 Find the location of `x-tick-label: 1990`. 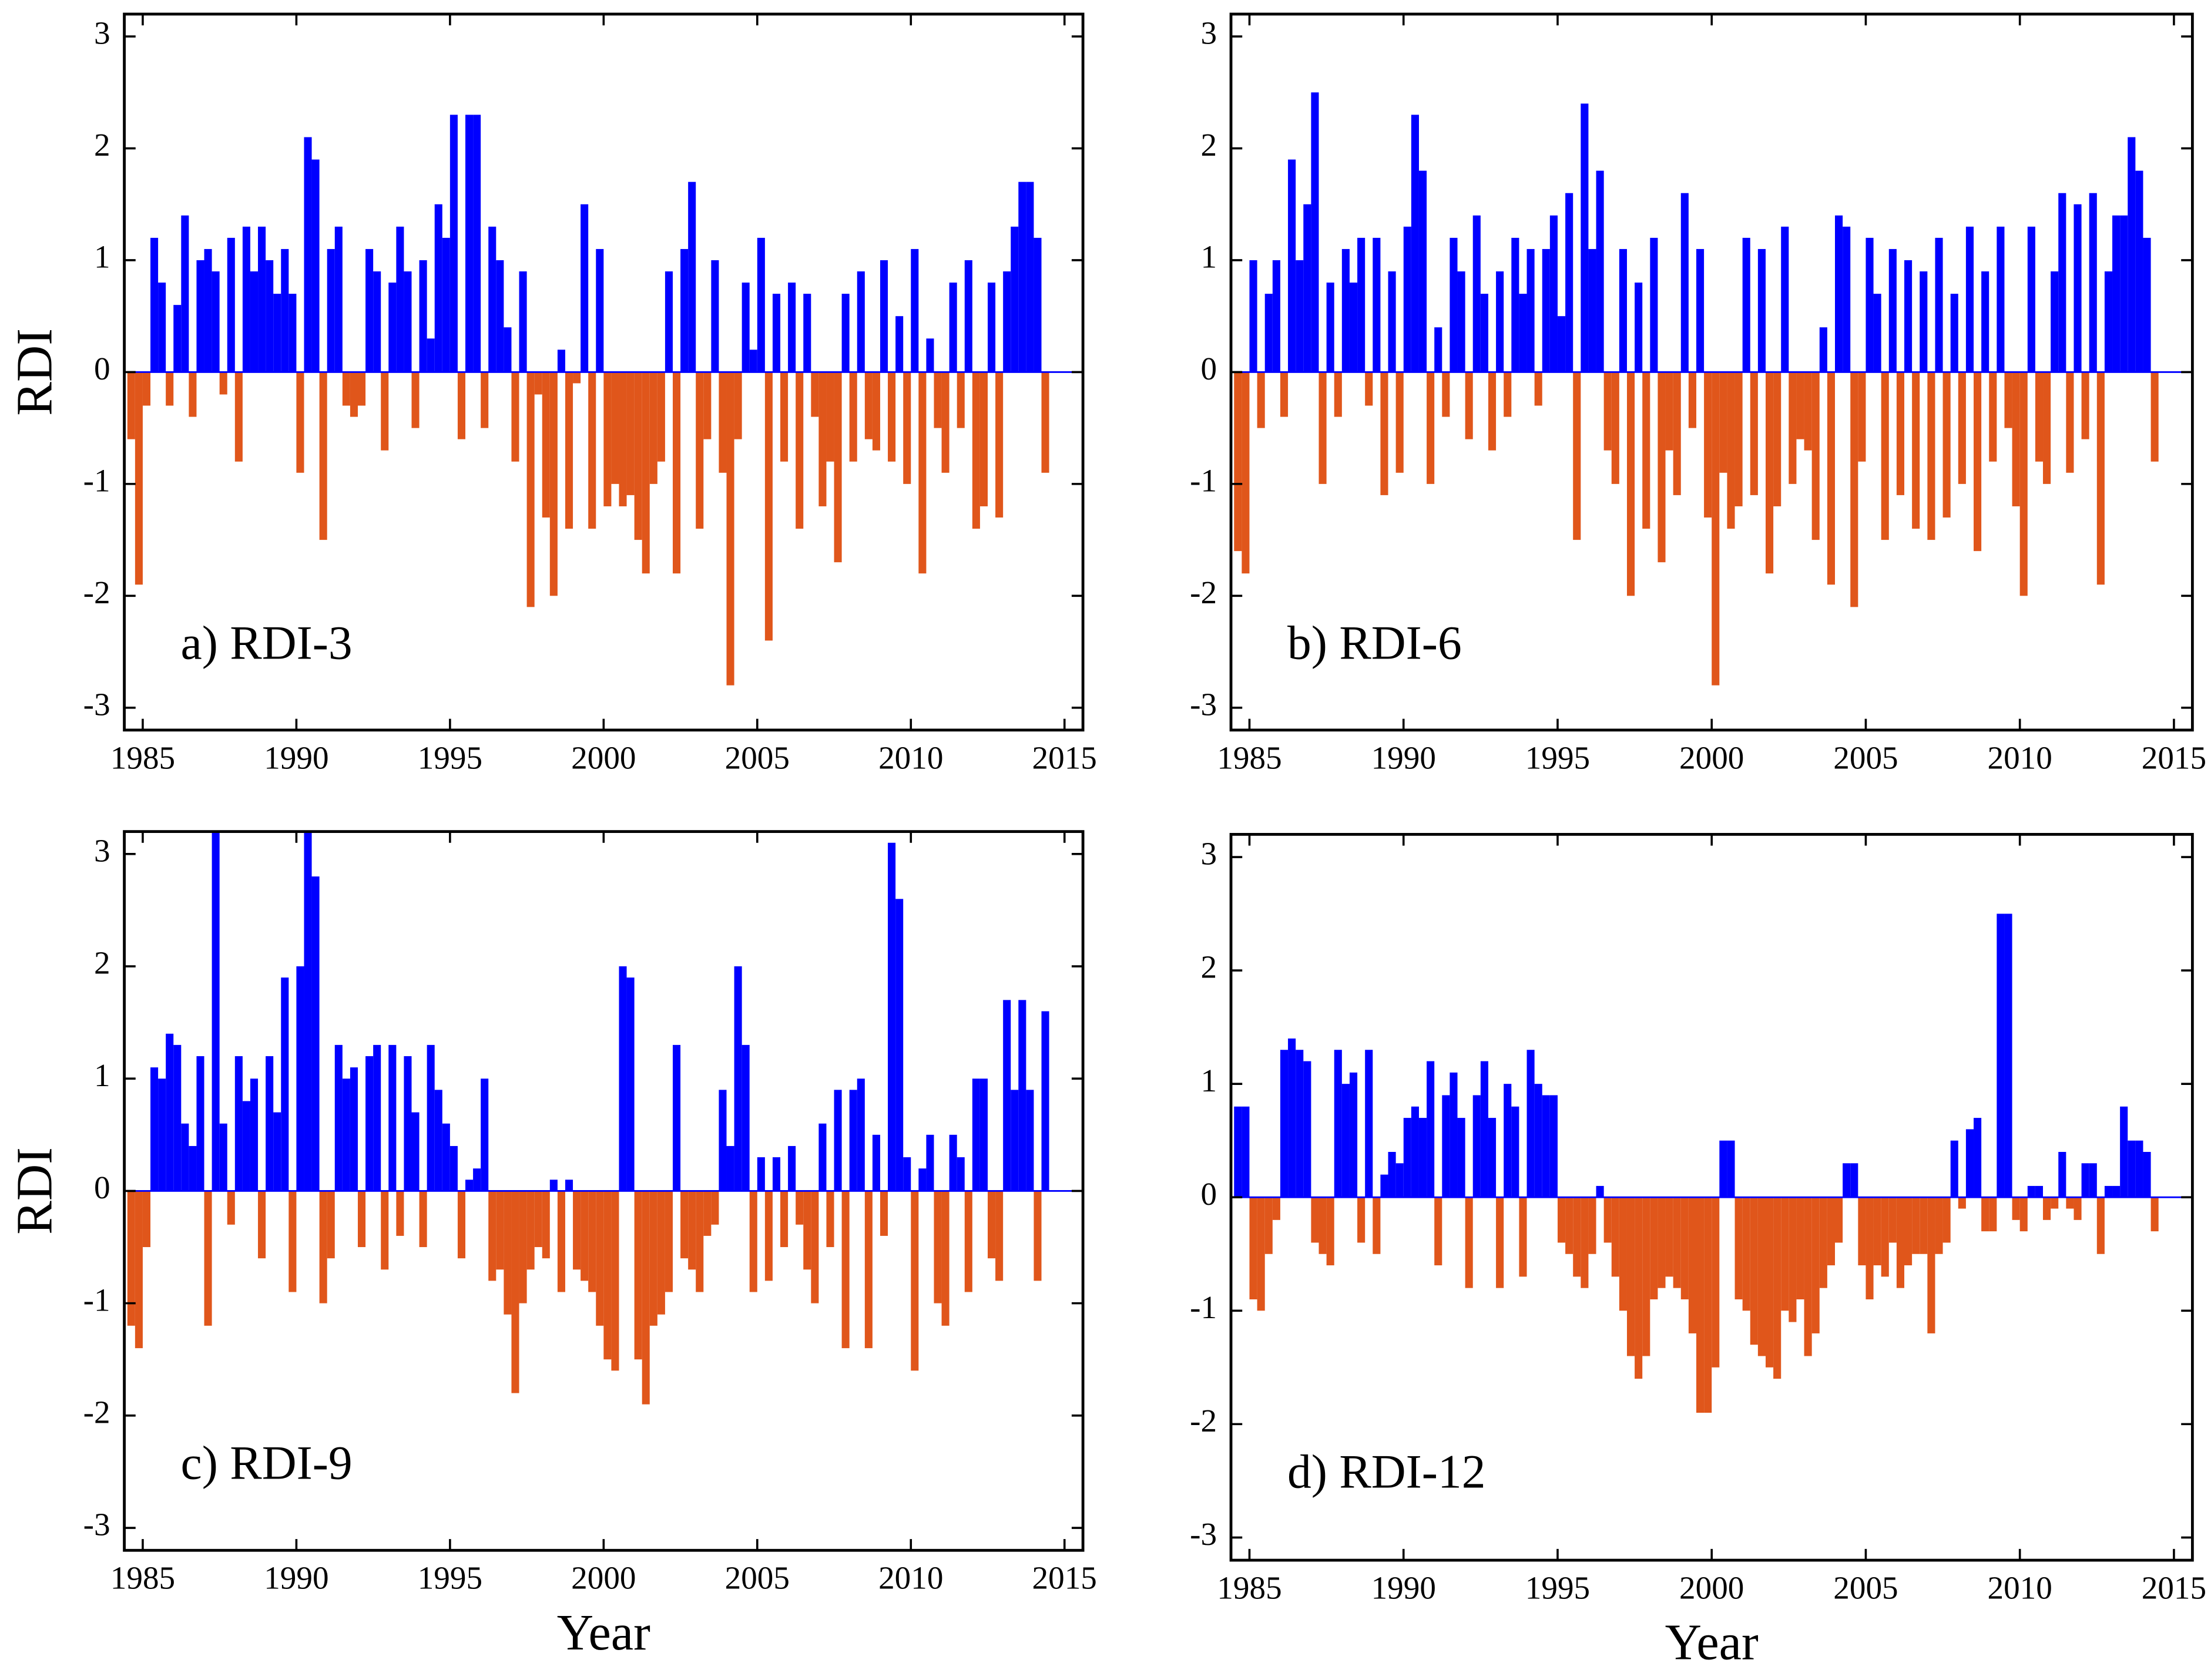

x-tick-label: 1990 is located at coordinates (296, 1578).